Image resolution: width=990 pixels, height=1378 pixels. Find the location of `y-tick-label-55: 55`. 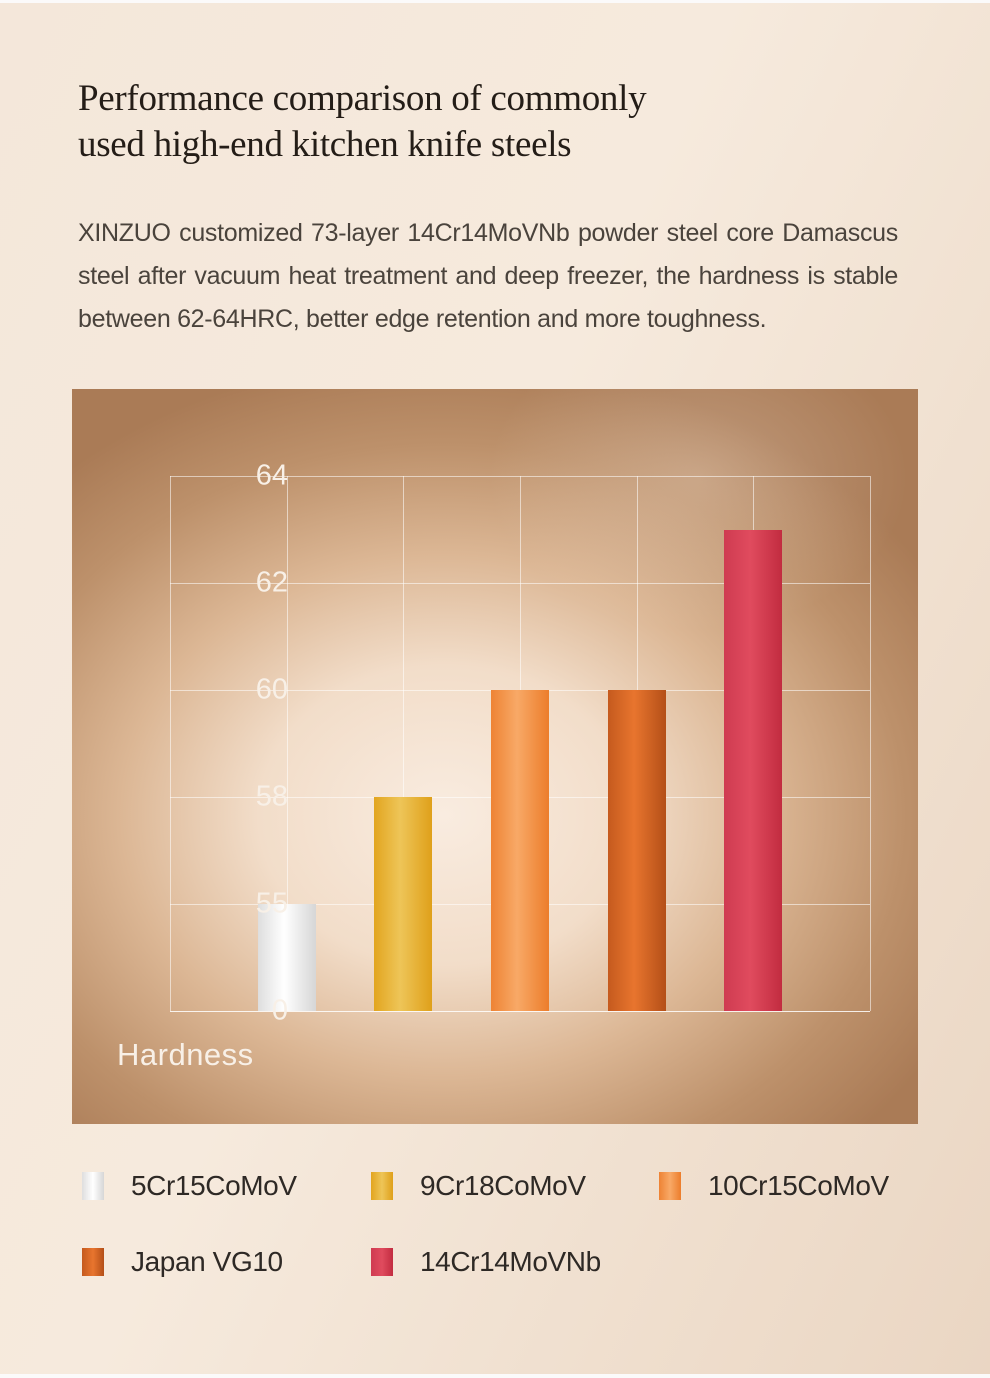

y-tick-label-55: 55 is located at coordinates (271, 903).